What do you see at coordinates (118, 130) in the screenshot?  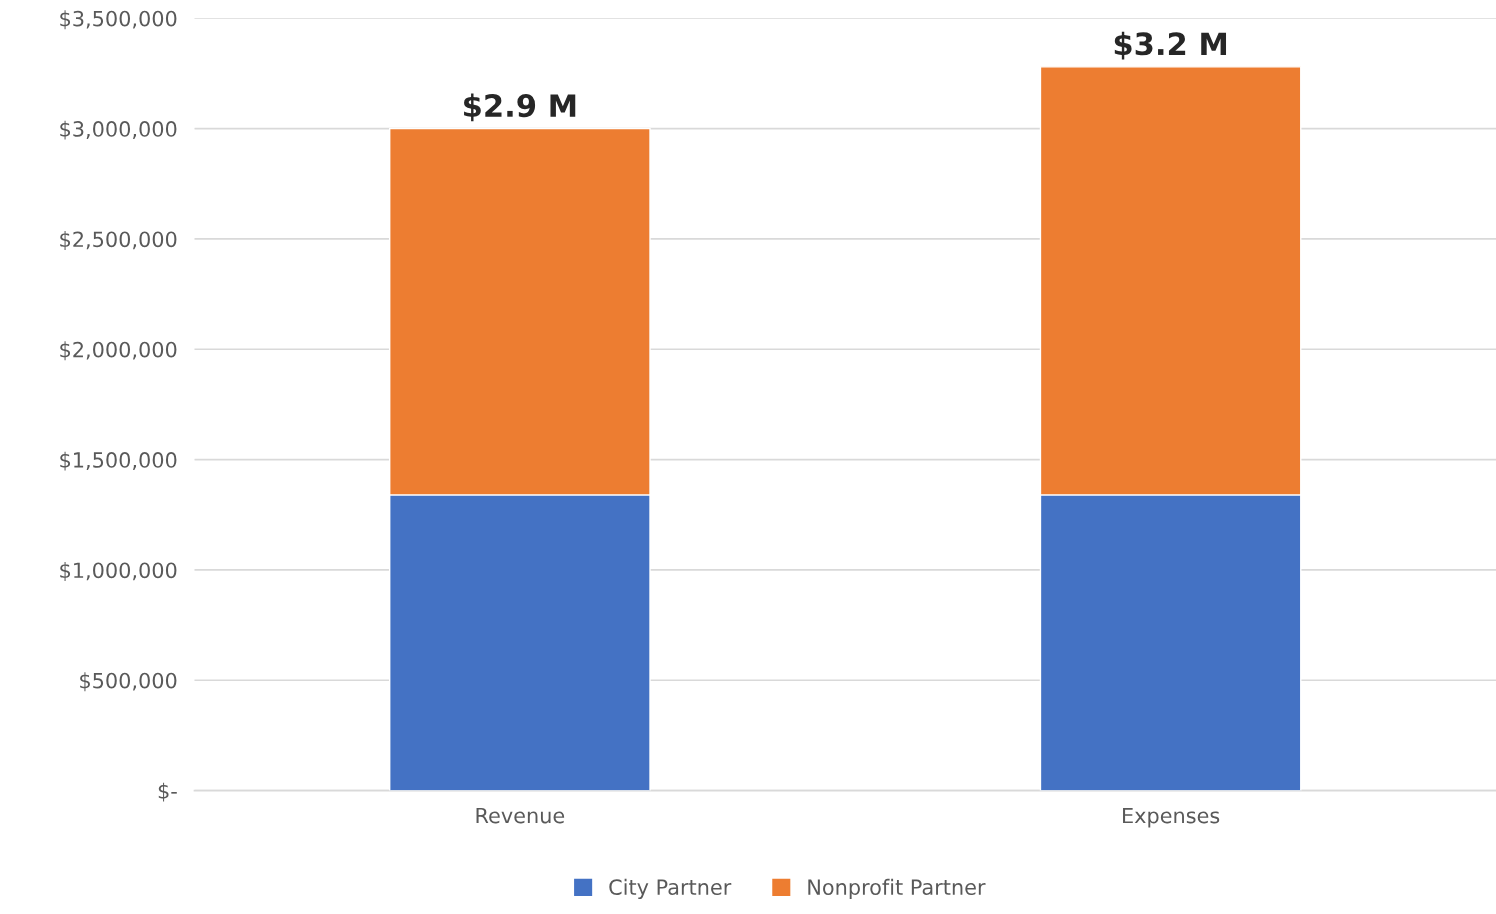 I see `y-tick-label: $3,000,000` at bounding box center [118, 130].